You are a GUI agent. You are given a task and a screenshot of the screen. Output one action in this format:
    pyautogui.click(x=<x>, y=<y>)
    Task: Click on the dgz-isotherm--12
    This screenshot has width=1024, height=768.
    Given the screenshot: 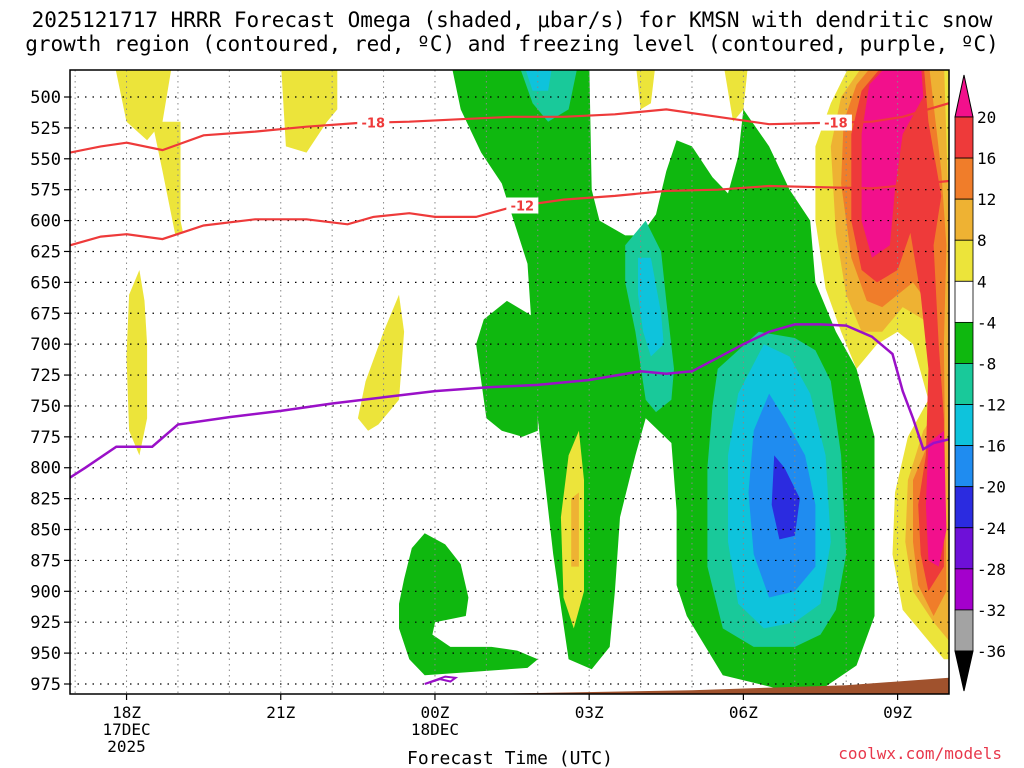 What is the action you would take?
    pyautogui.click(x=509, y=213)
    